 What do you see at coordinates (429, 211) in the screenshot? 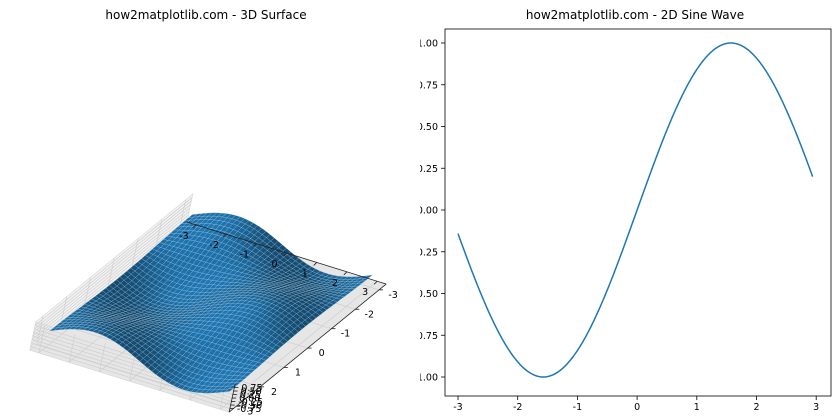
I see `y-tick-label: 0.00` at bounding box center [429, 211].